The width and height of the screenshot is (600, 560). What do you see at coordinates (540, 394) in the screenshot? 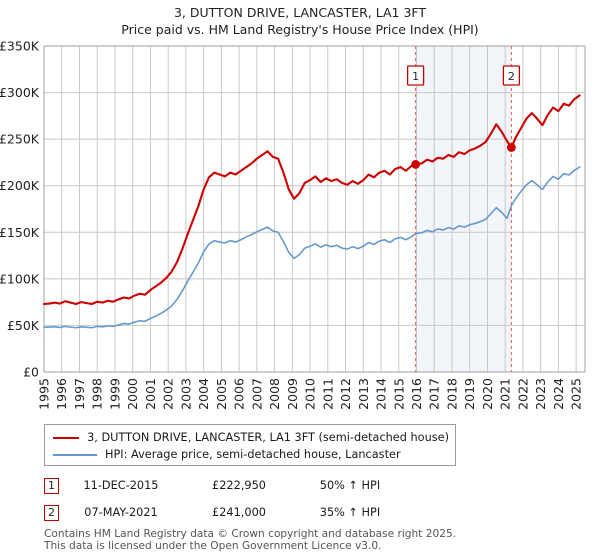
I see `x-axis-tick-label: 2023` at bounding box center [540, 394].